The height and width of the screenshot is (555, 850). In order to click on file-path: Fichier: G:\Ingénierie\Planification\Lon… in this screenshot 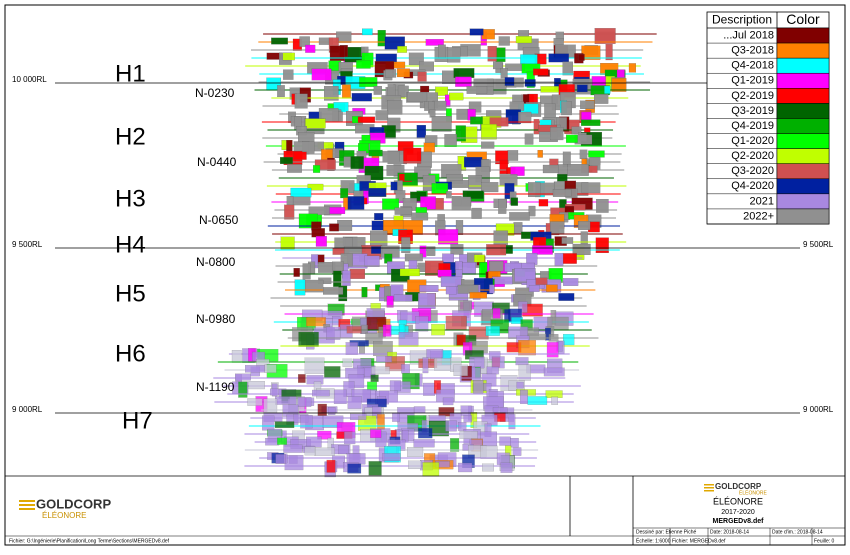, I will do `click(89, 541)`.